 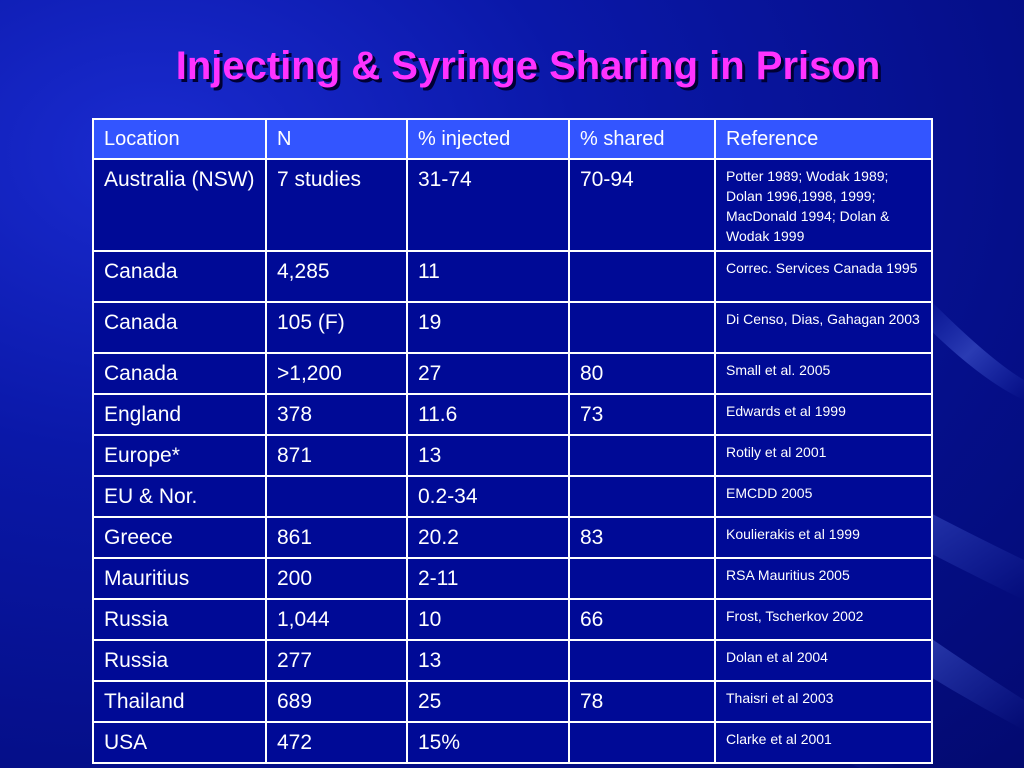 What do you see at coordinates (336, 455) in the screenshot?
I see `cell-n: 871` at bounding box center [336, 455].